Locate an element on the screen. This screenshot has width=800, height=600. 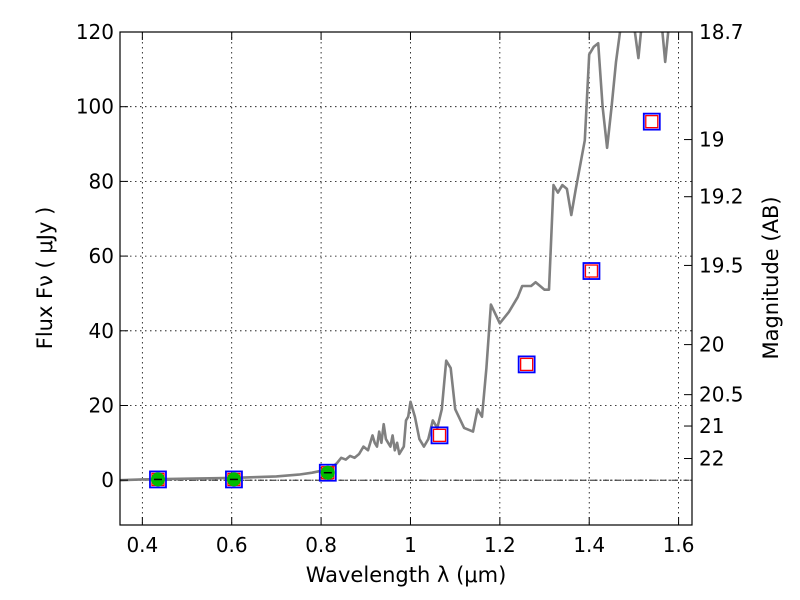
x-tick-label: 0.8 is located at coordinates (321, 545).